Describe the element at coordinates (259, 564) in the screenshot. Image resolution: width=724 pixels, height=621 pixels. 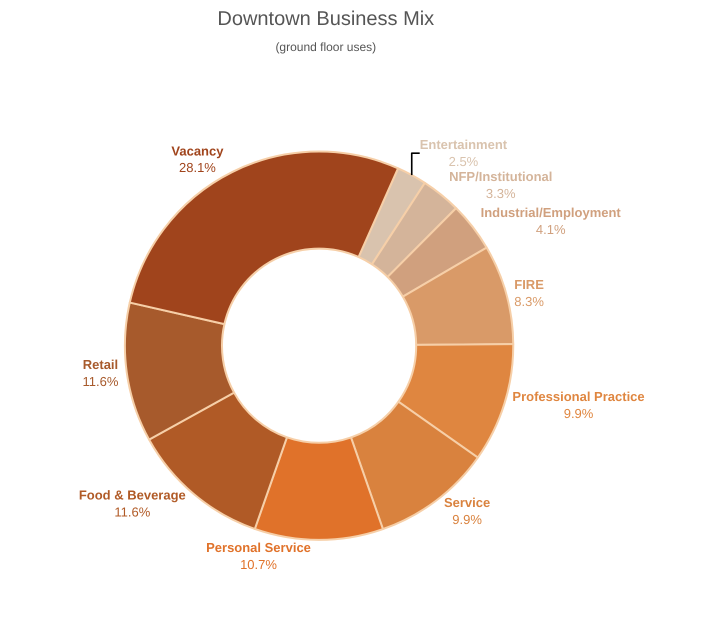
I see `data-label: 10.7%` at that location.